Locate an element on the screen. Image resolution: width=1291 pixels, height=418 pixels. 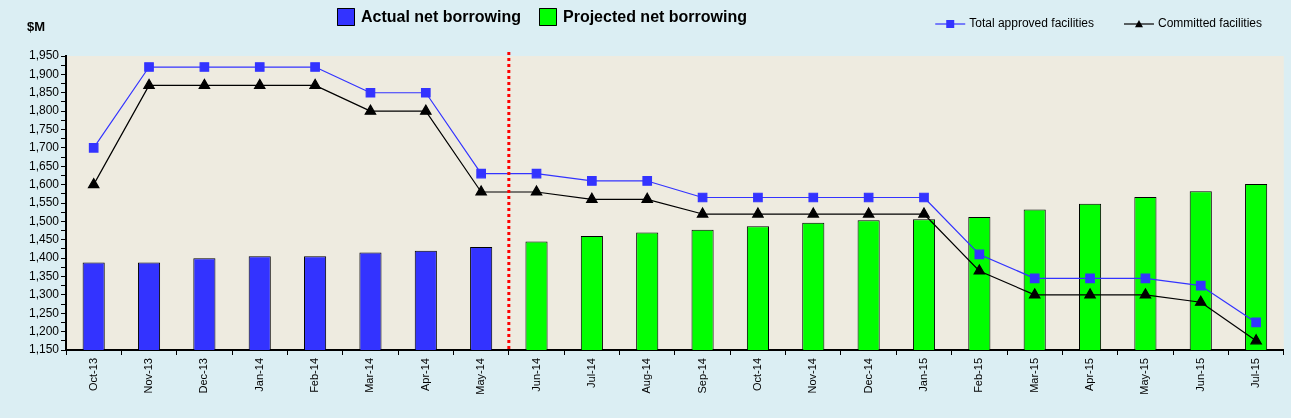
x-tick-label: Jun-15 is located at coordinates (1199, 375).